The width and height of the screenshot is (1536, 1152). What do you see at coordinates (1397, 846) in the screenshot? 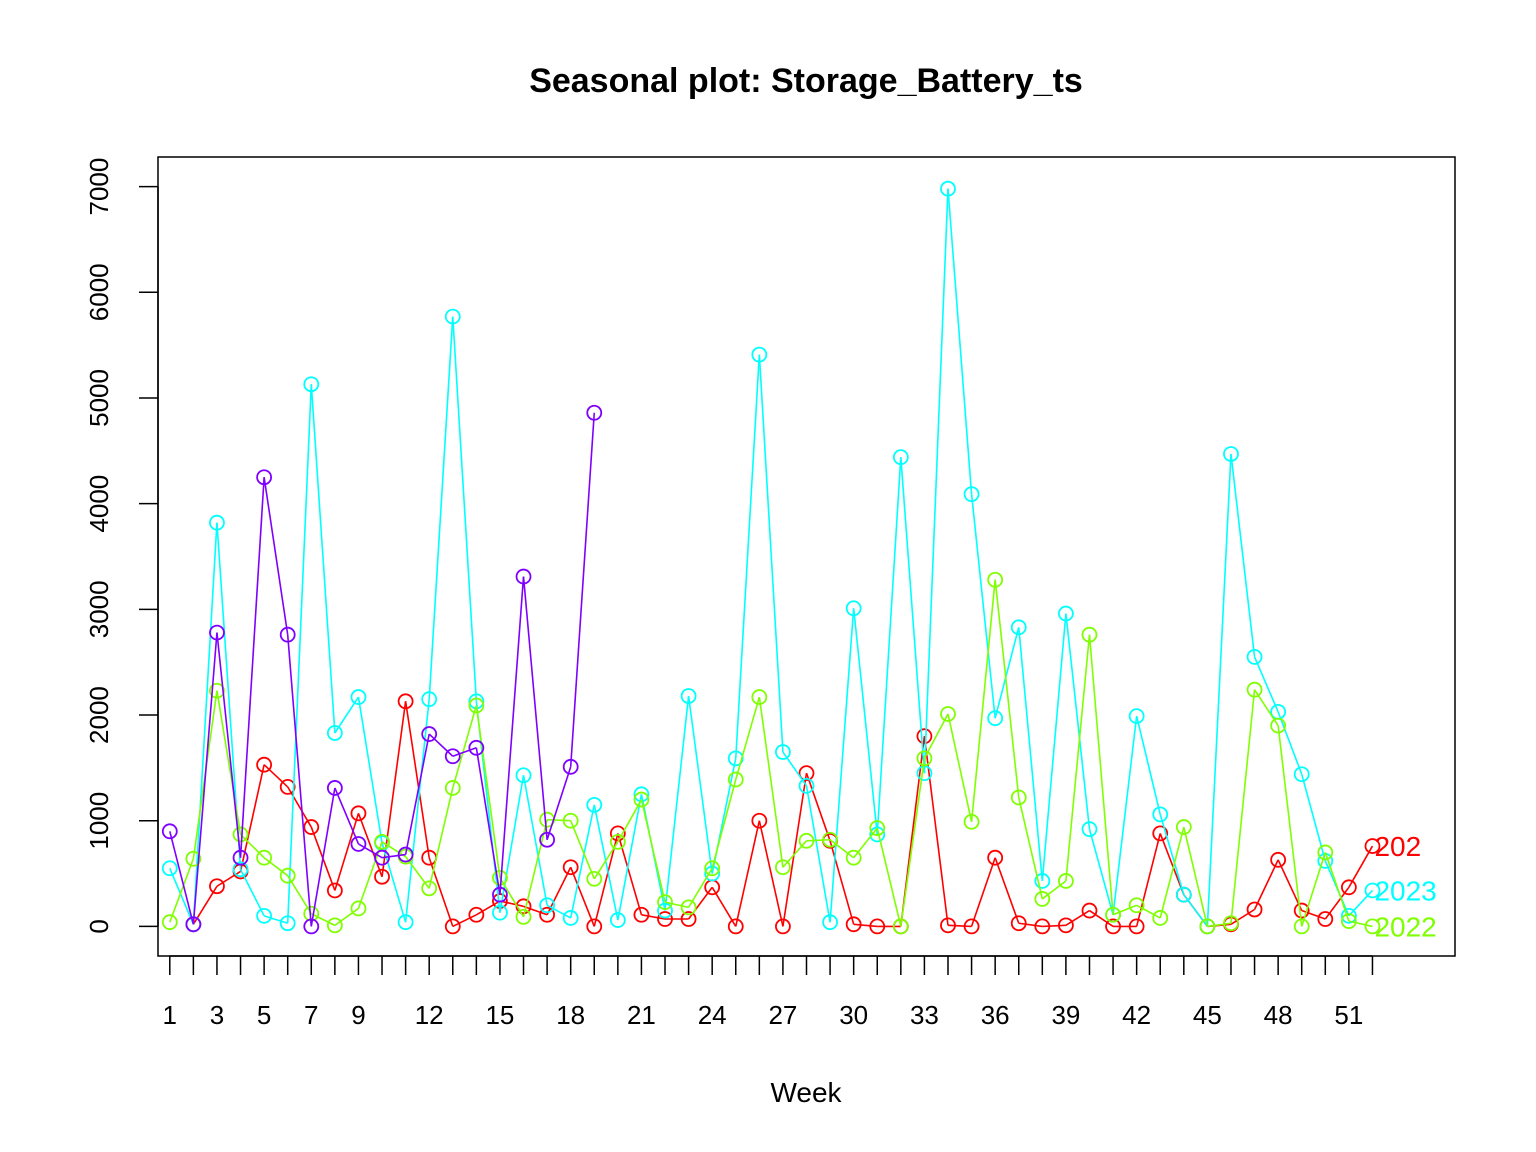
I see `series-end-label: 202` at bounding box center [1397, 846].